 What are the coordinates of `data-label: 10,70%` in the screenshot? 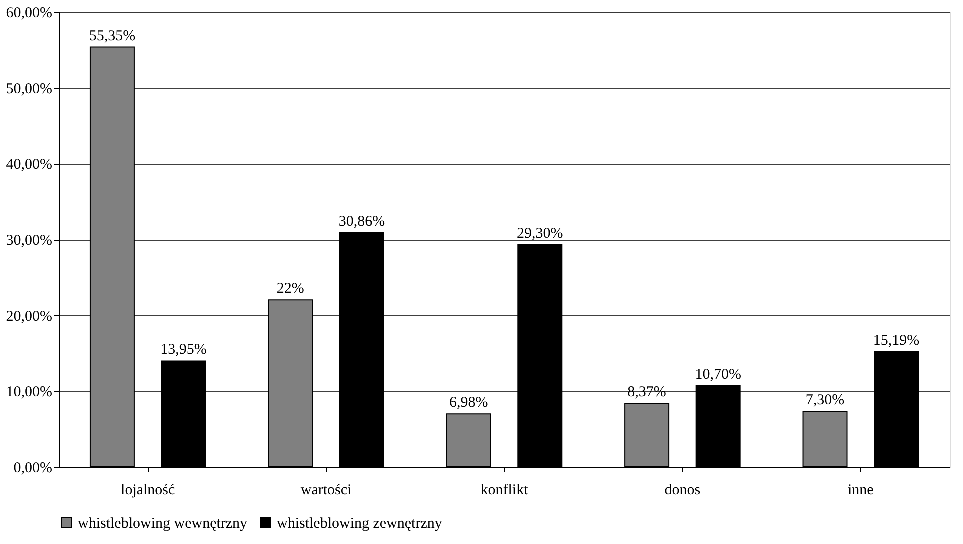 It's located at (718, 374).